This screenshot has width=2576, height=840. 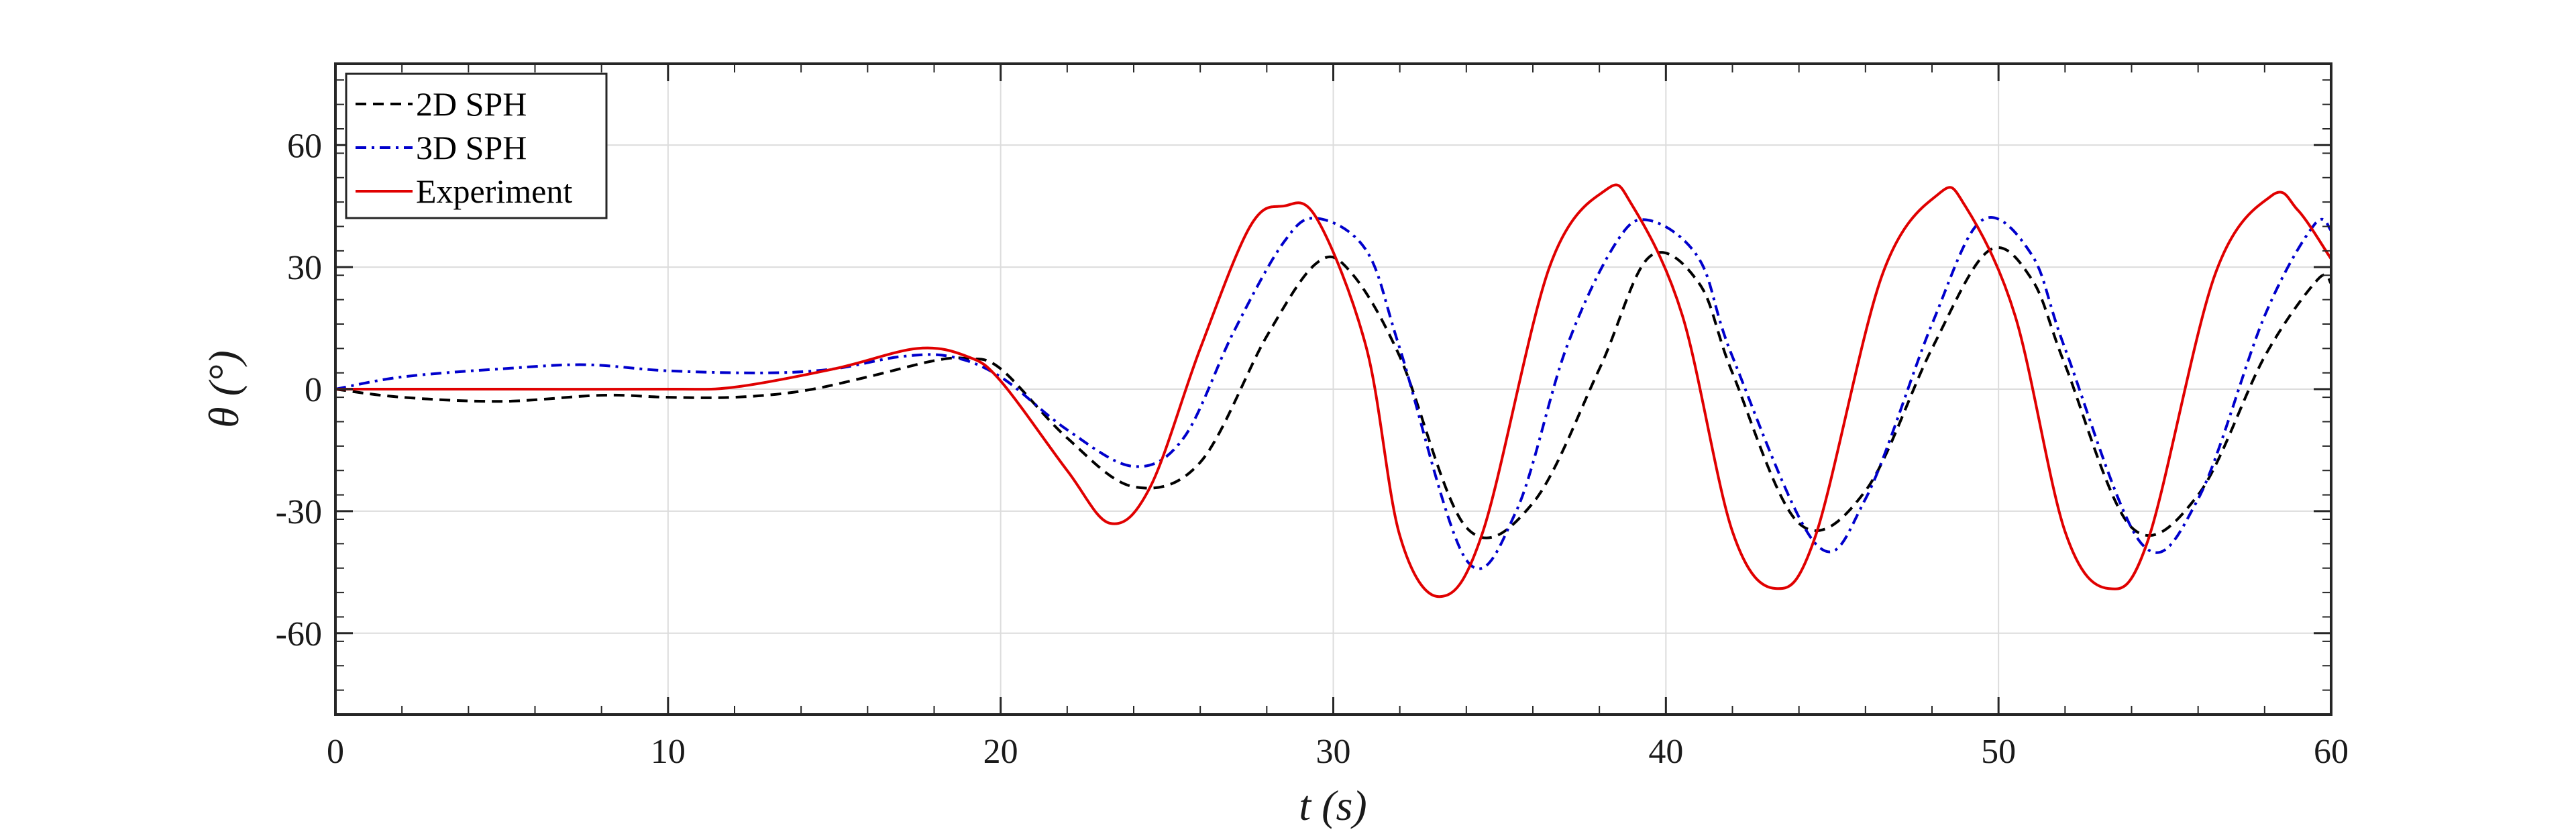 What do you see at coordinates (668, 752) in the screenshot?
I see `x-tick-label: 10` at bounding box center [668, 752].